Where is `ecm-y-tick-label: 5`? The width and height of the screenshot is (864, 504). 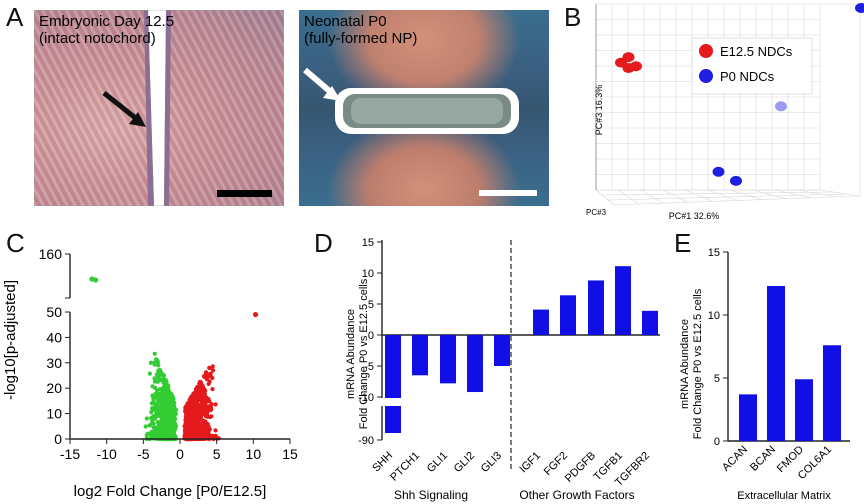 ecm-y-tick-label: 5 is located at coordinates (717, 379).